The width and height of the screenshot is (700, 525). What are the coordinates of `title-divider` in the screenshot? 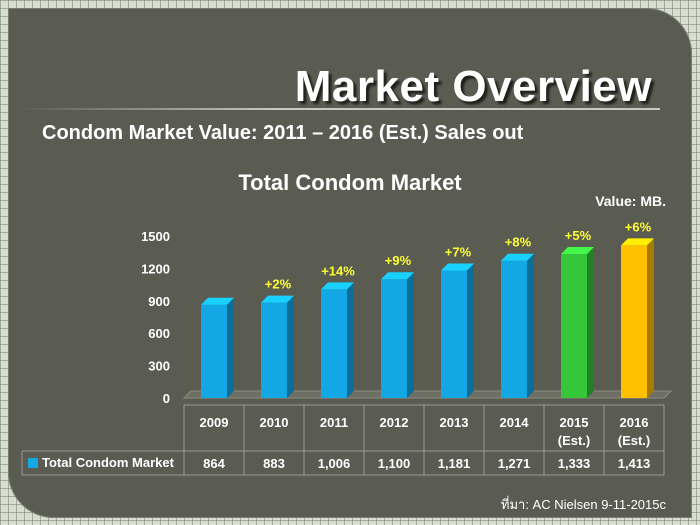 It's located at (340, 109).